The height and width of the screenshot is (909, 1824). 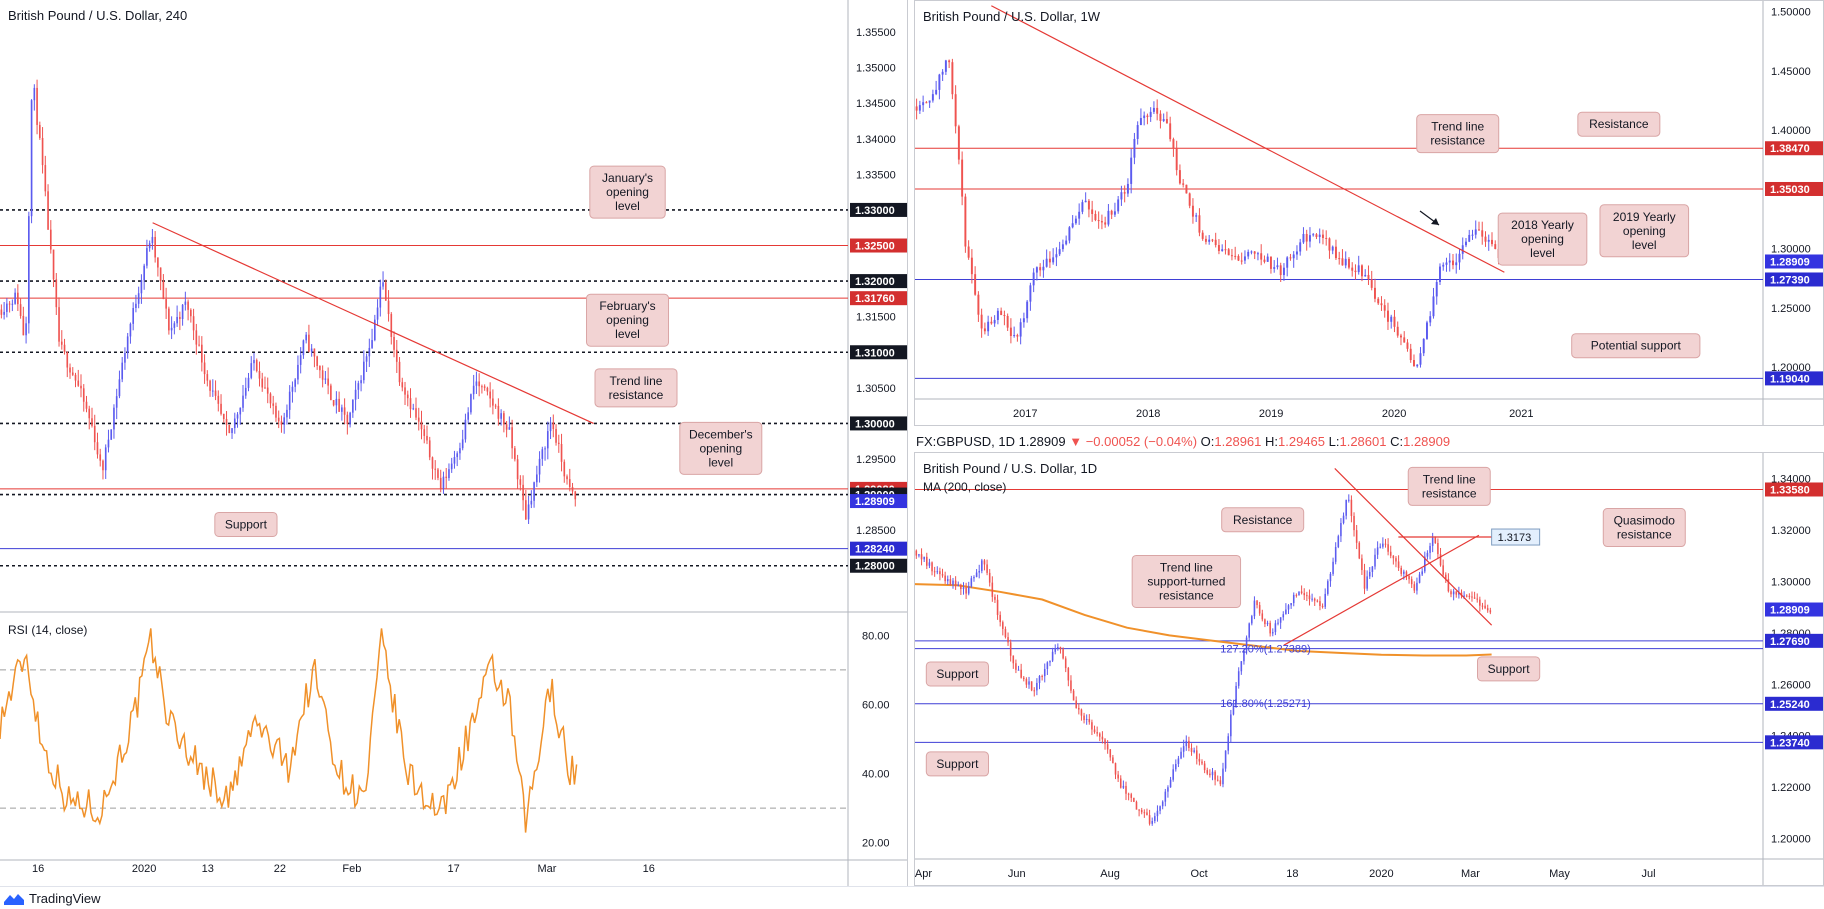 I want to click on y-tick-label: 1.33500, so click(x=876, y=175).